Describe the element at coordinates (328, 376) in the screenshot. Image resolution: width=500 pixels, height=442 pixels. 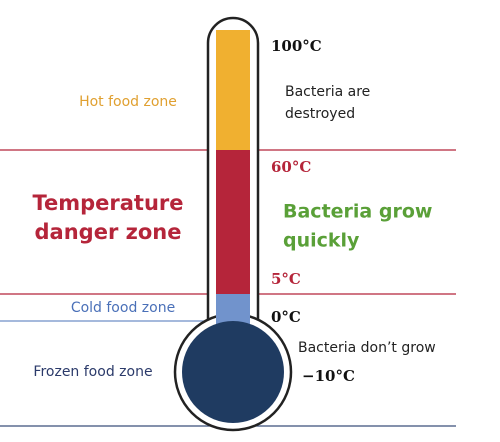
I see `temperature: −10°C` at that location.